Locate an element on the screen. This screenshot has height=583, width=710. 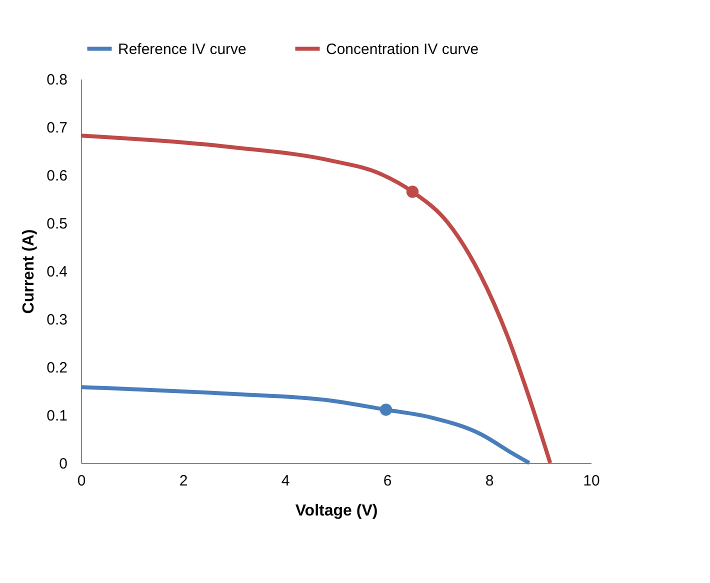
y-tick-label: 0.7 is located at coordinates (57, 128).